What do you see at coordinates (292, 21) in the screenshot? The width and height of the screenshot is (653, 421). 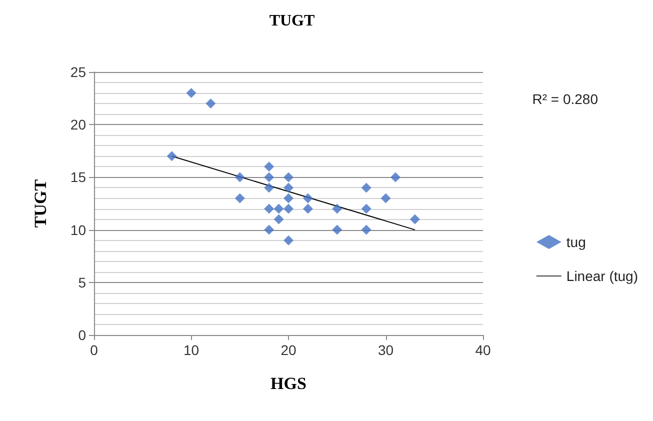 I see `chart-title: TUGT` at bounding box center [292, 21].